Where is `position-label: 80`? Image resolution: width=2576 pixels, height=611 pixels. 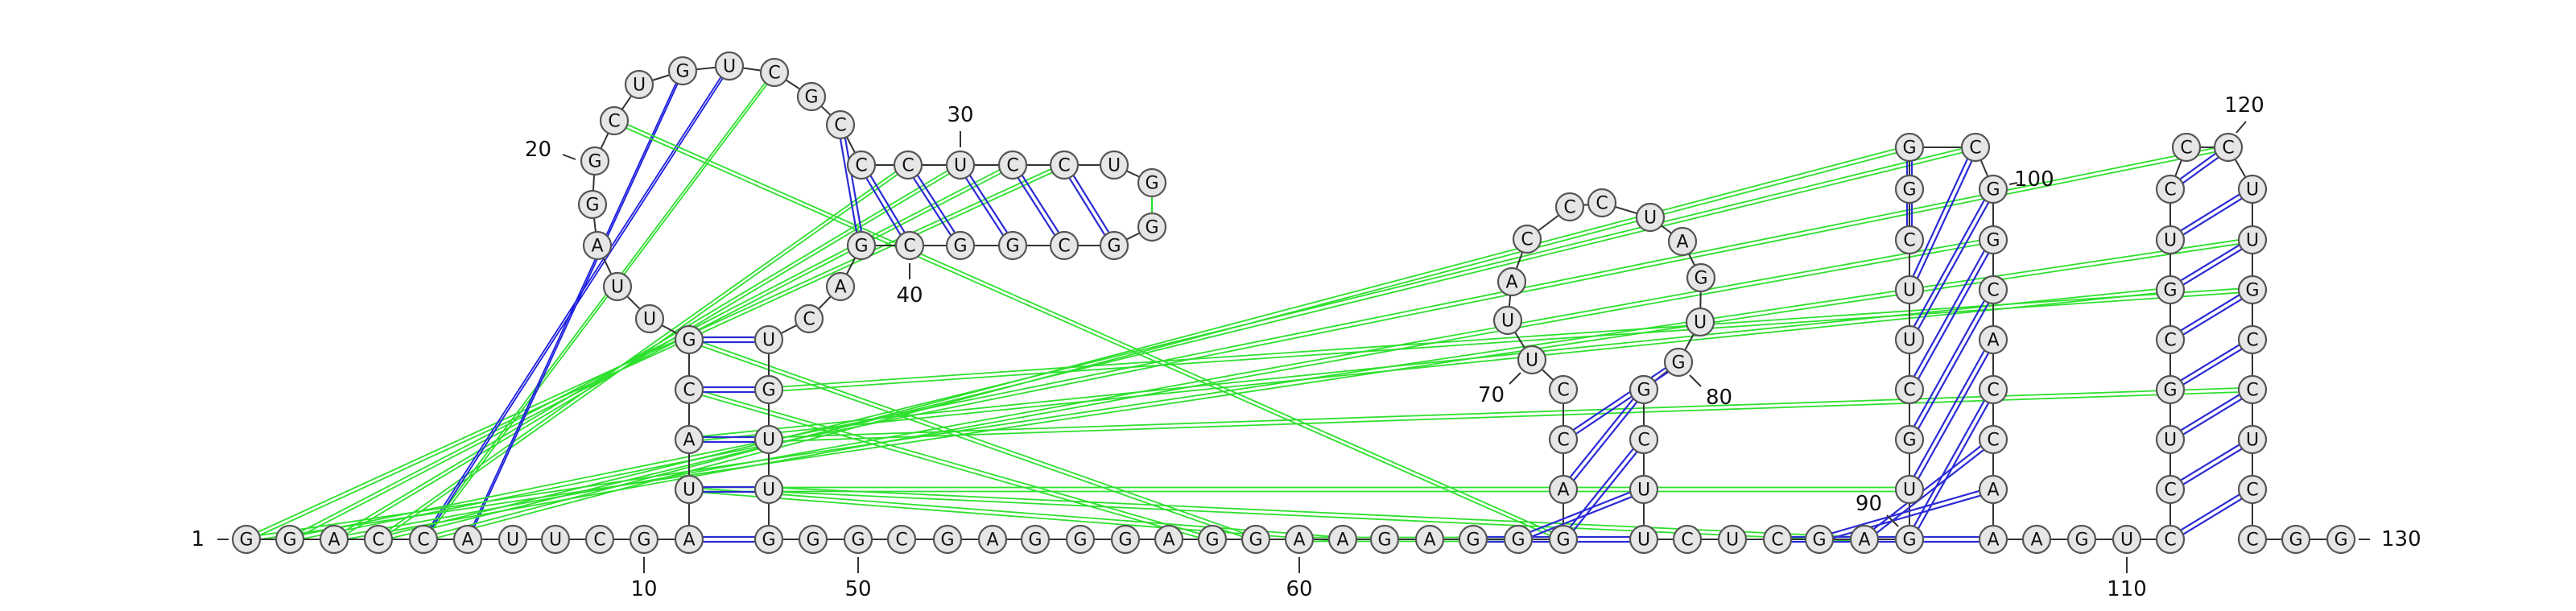 position-label: 80 is located at coordinates (1719, 398).